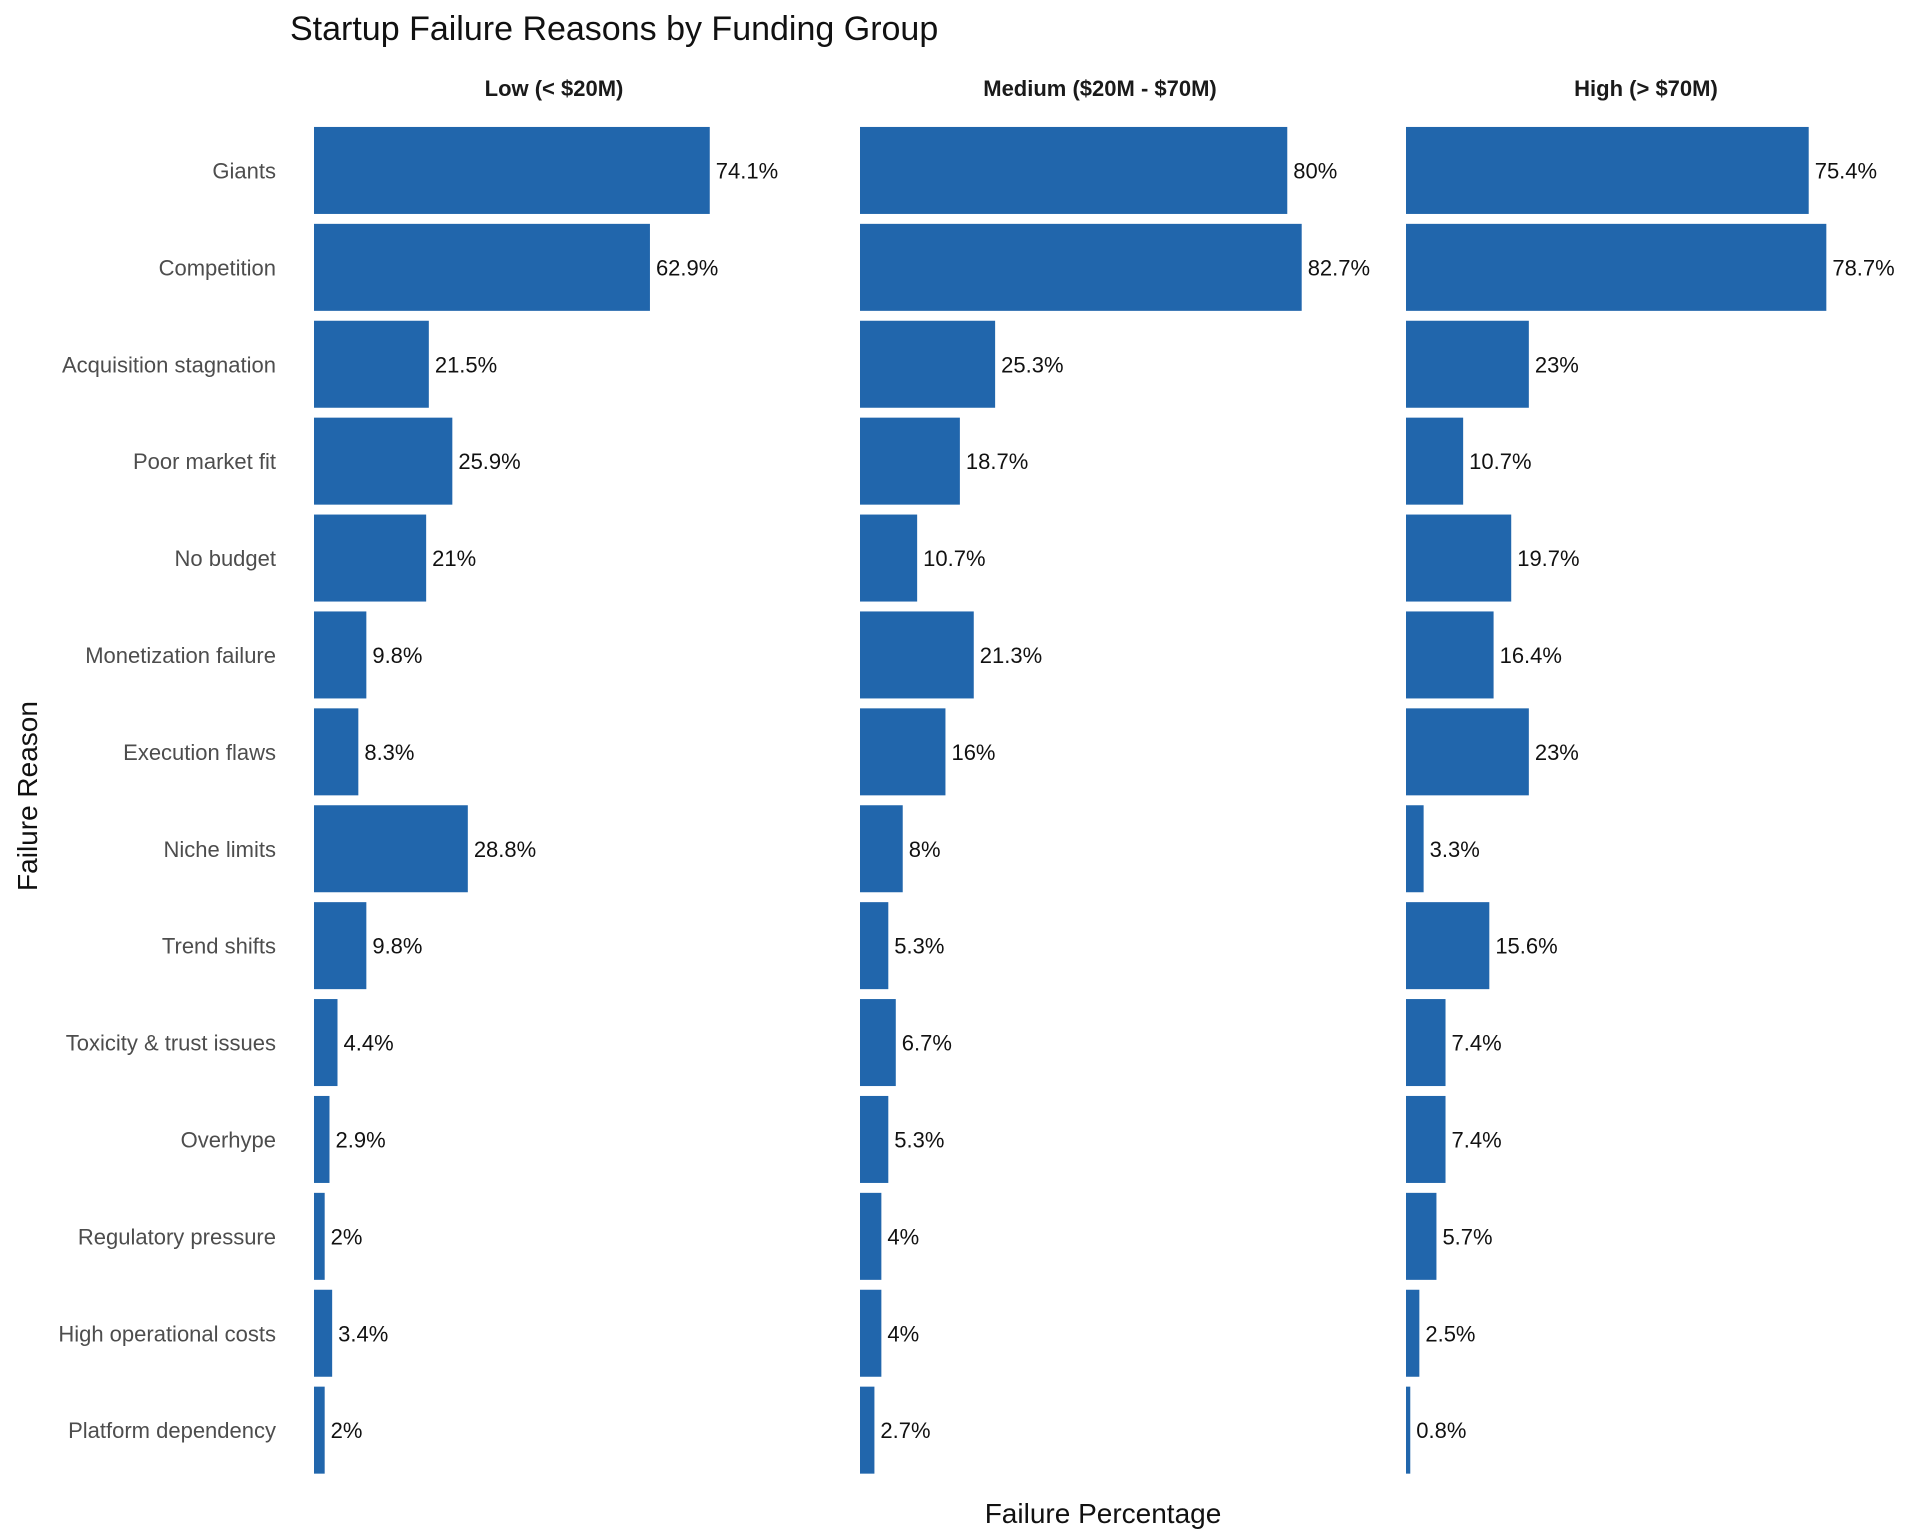 The height and width of the screenshot is (1536, 1920). I want to click on data-label: 25.3%, so click(1032, 364).